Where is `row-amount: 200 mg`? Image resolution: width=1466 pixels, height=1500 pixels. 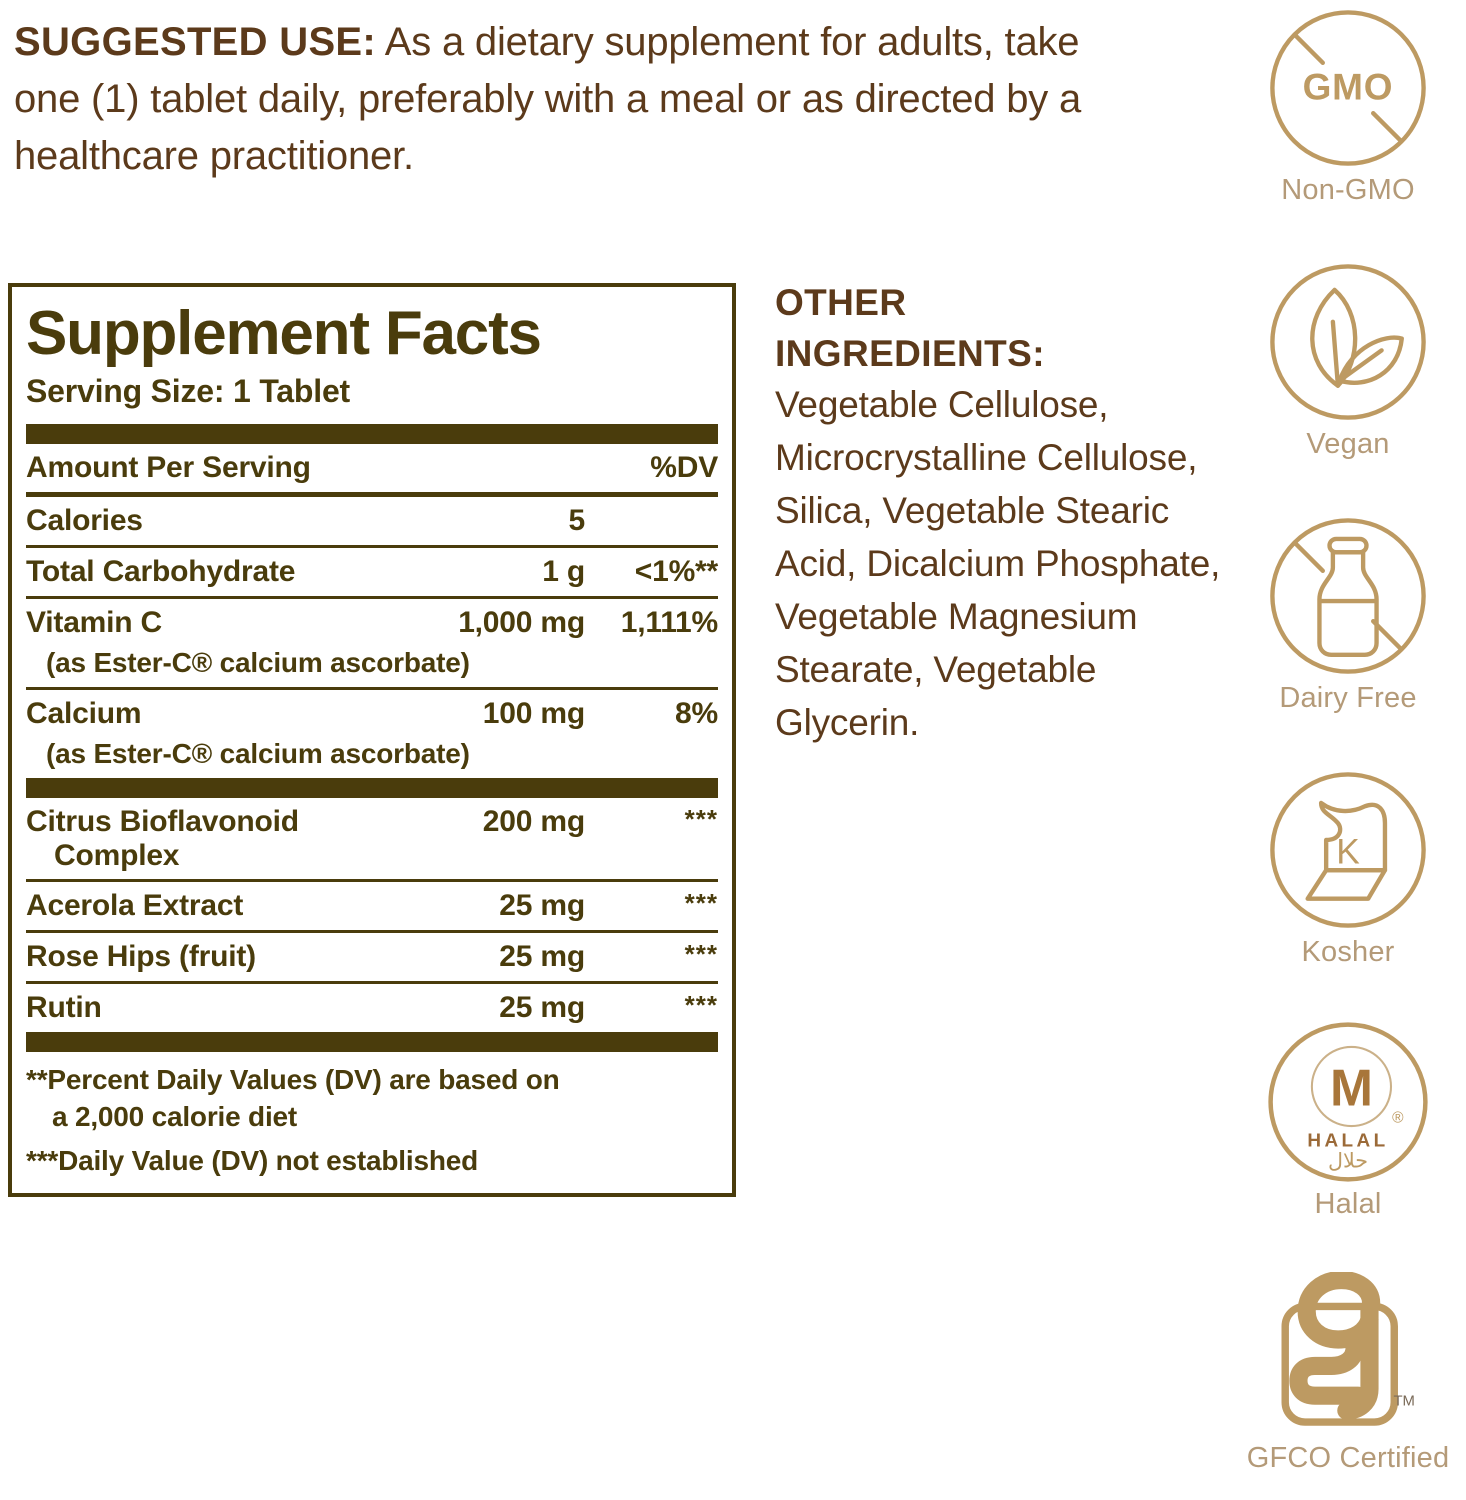 row-amount: 200 mg is located at coordinates (533, 821).